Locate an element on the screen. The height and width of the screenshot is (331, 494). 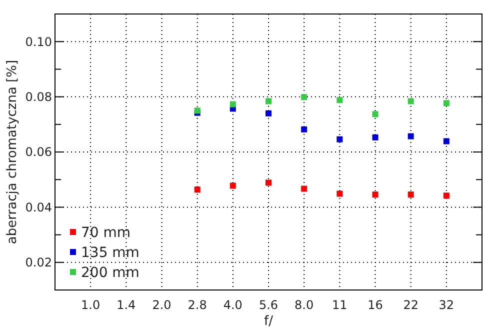
x-tick-label: 2.0 is located at coordinates (162, 305).